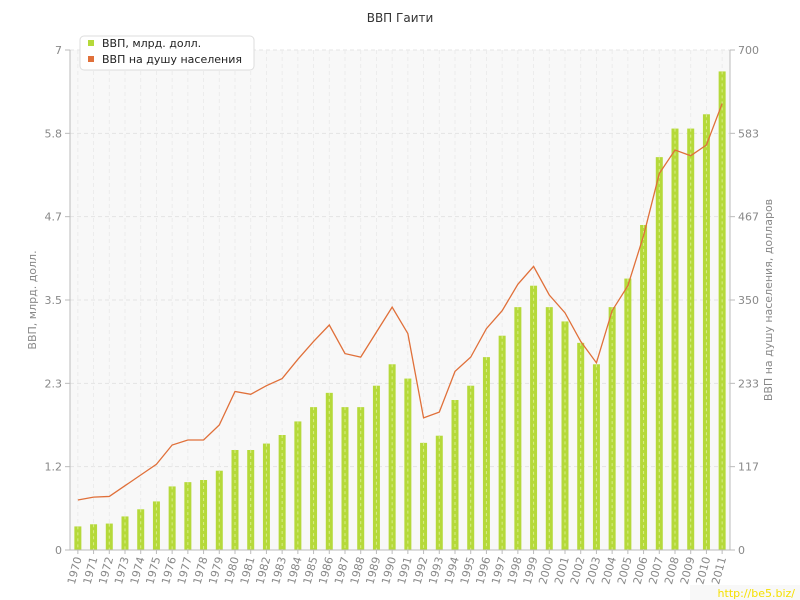 The width and height of the screenshot is (800, 600). Describe the element at coordinates (54, 300) in the screenshot. I see `left-tick-label: 3.5` at that location.